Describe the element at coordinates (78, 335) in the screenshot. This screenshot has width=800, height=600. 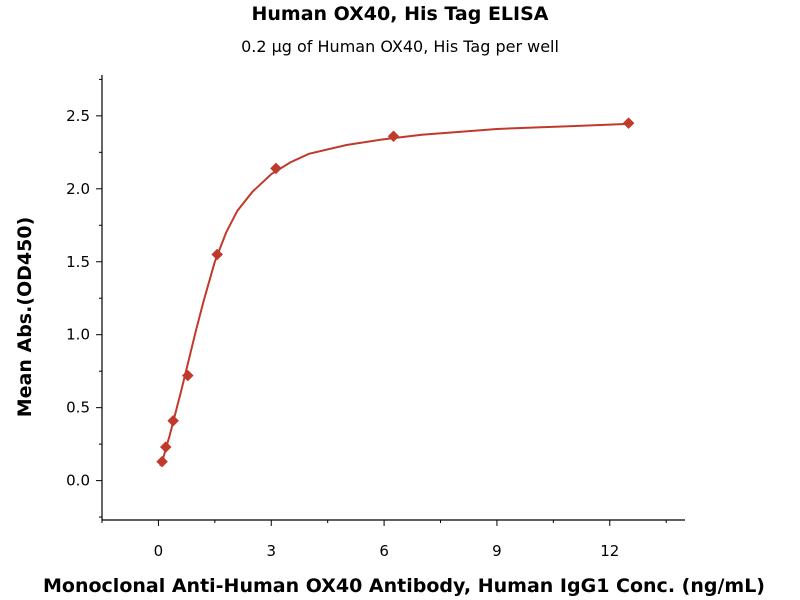
I see `y-tick-label: 1.0` at that location.